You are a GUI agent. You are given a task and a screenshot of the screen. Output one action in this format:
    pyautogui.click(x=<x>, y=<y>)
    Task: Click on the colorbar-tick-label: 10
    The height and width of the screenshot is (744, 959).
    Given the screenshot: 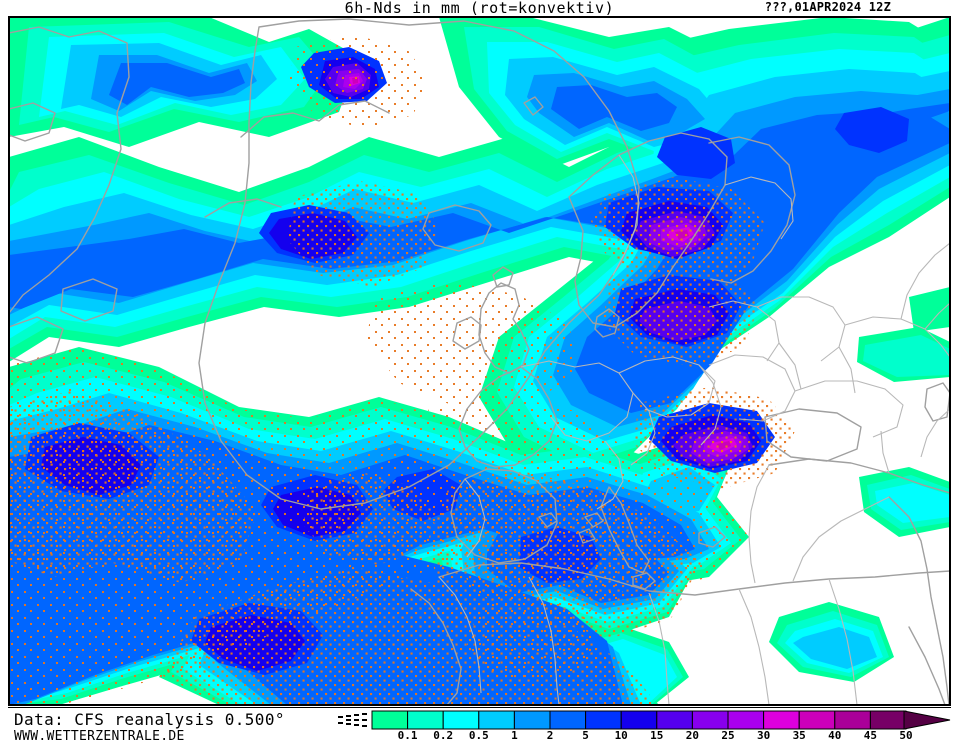 What is the action you would take?
    pyautogui.click(x=621, y=735)
    